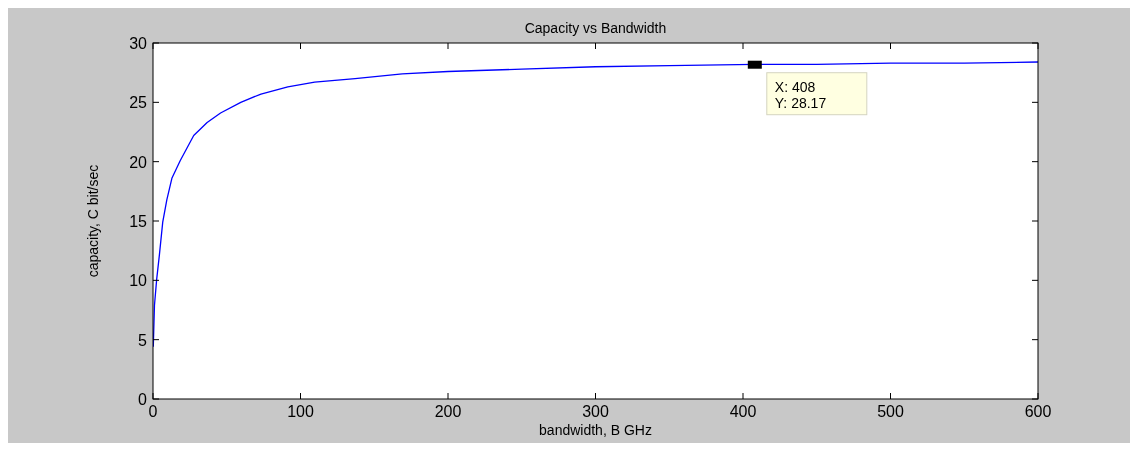 The image size is (1138, 451). Describe the element at coordinates (300, 411) in the screenshot. I see `x-tick-label: 100` at that location.